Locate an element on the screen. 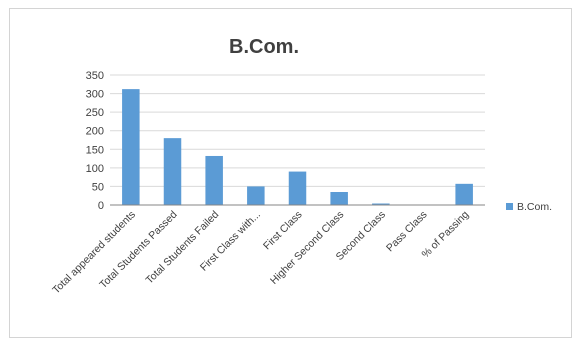 The width and height of the screenshot is (582, 346). chart-title: B.Com. is located at coordinates (264, 47).